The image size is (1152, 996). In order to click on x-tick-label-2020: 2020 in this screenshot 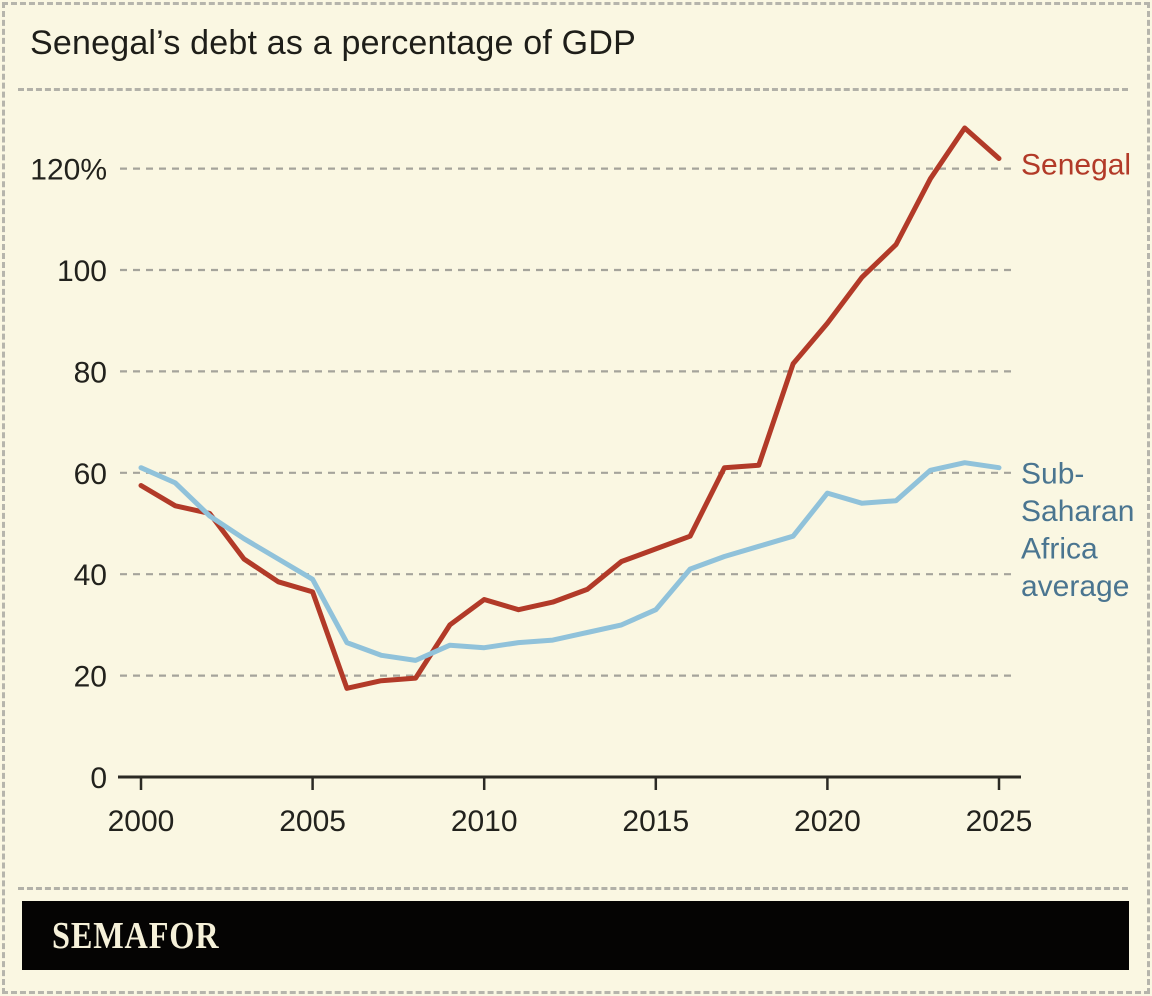, I will do `click(827, 821)`.